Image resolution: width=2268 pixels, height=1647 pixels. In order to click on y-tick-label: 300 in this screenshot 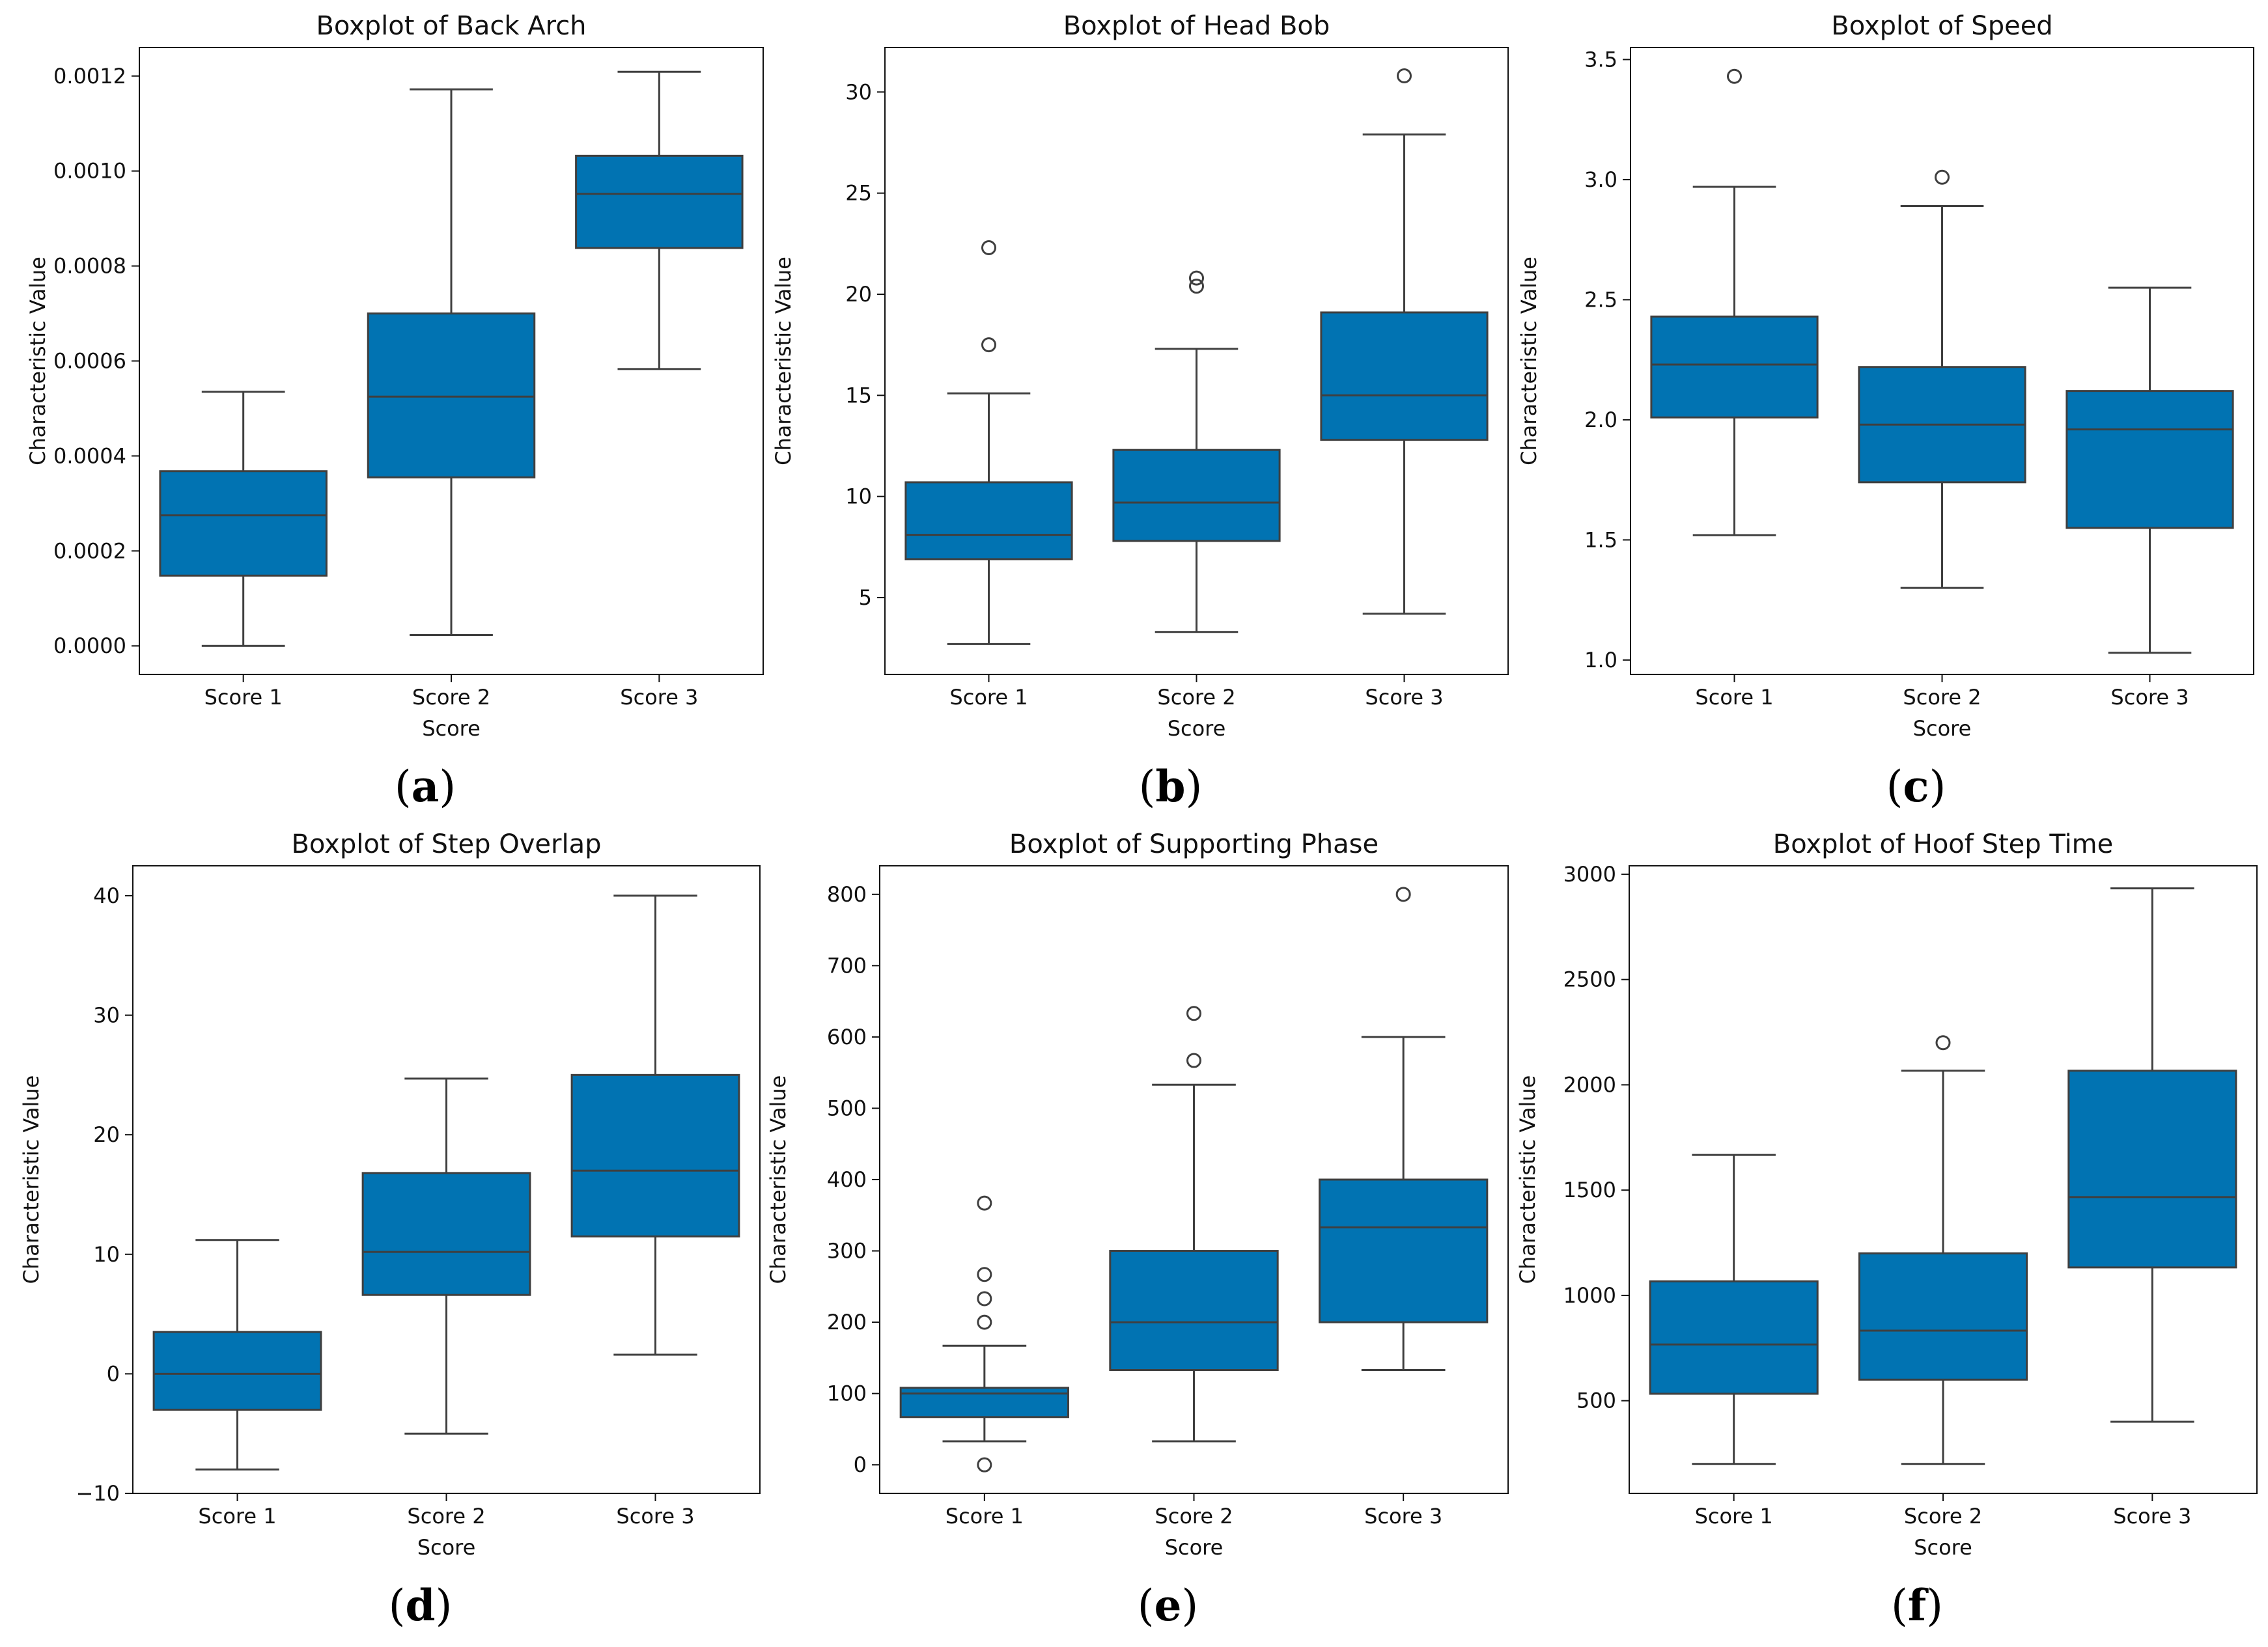, I will do `click(847, 1251)`.